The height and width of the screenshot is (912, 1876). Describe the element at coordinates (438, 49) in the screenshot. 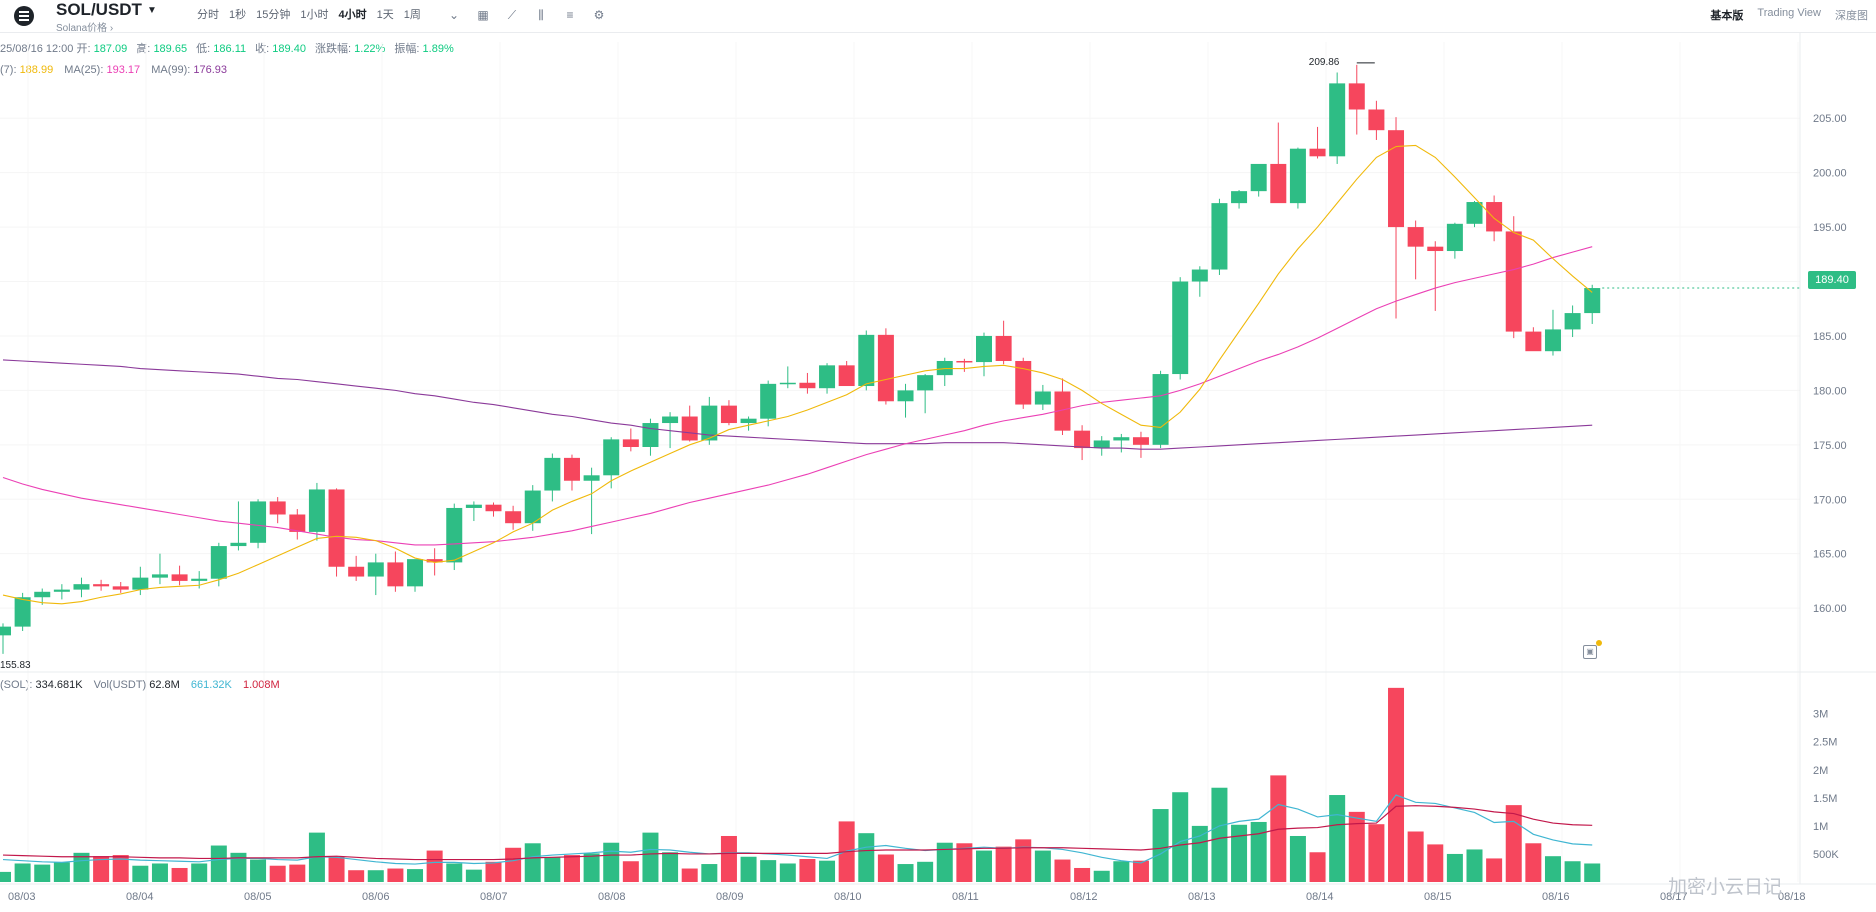

I see `amplitude-value: 1.89%` at that location.